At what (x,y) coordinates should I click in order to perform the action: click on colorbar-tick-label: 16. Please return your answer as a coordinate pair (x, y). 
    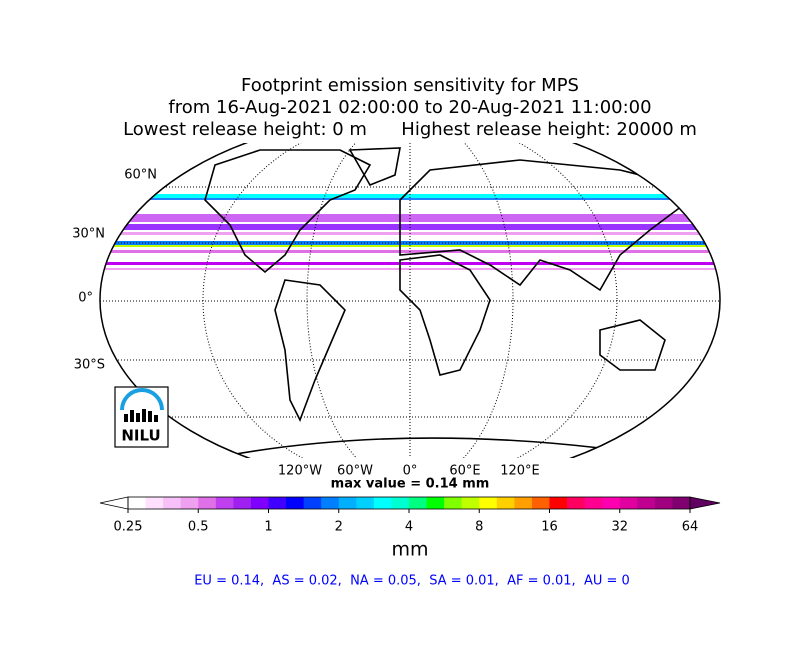
    Looking at the image, I should click on (549, 527).